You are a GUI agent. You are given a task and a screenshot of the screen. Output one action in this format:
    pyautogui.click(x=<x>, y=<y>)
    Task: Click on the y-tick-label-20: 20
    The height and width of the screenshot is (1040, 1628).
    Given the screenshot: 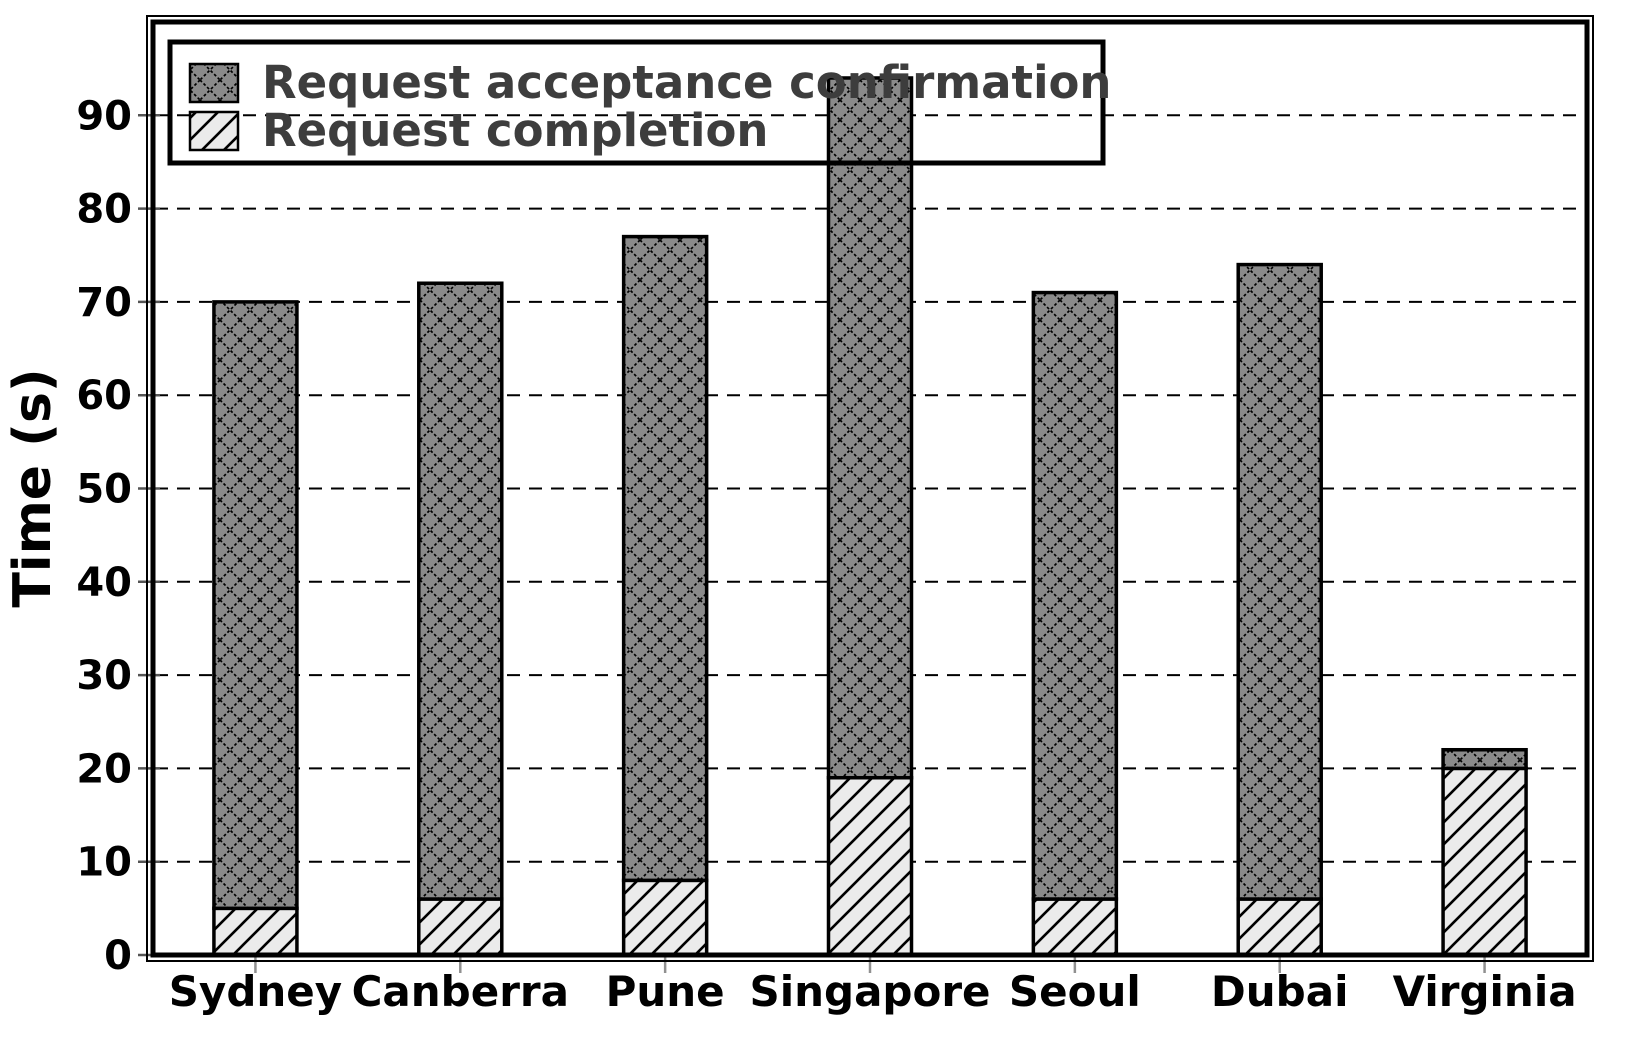 What is the action you would take?
    pyautogui.click(x=104, y=769)
    